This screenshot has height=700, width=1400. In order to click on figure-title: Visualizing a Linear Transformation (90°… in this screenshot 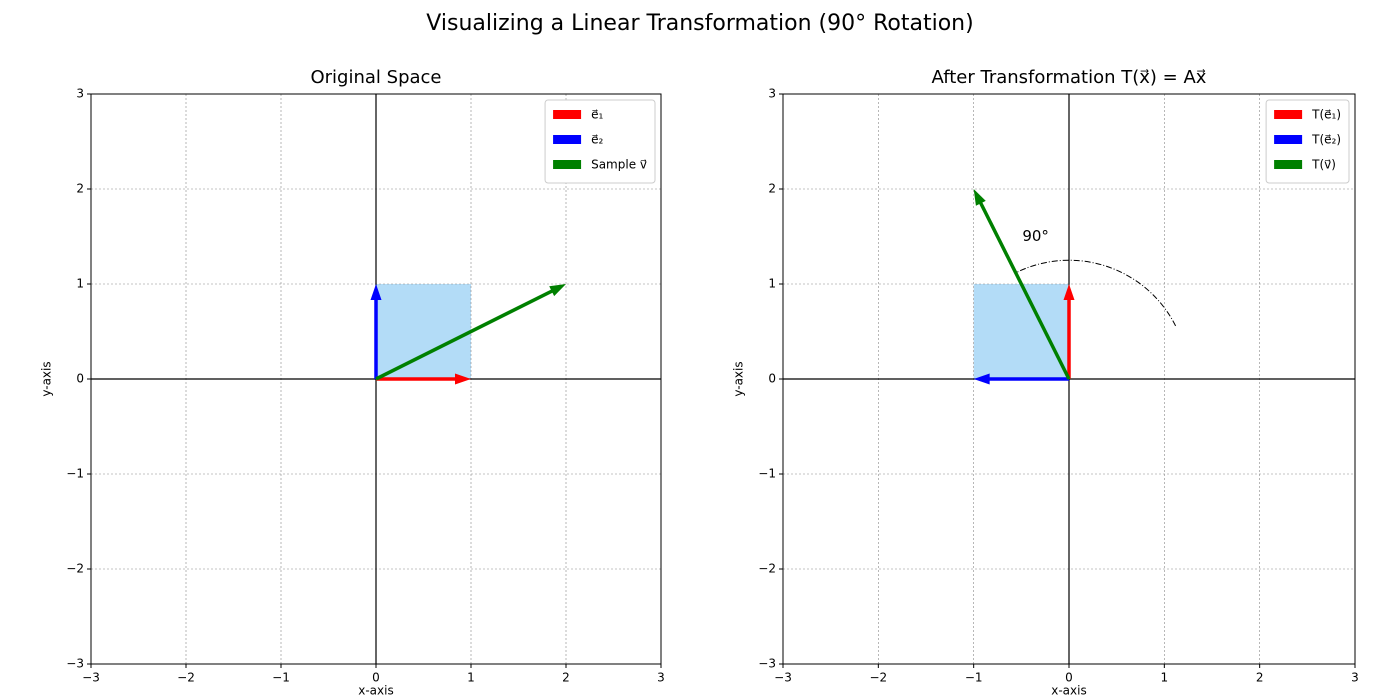, I will do `click(699, 23)`.